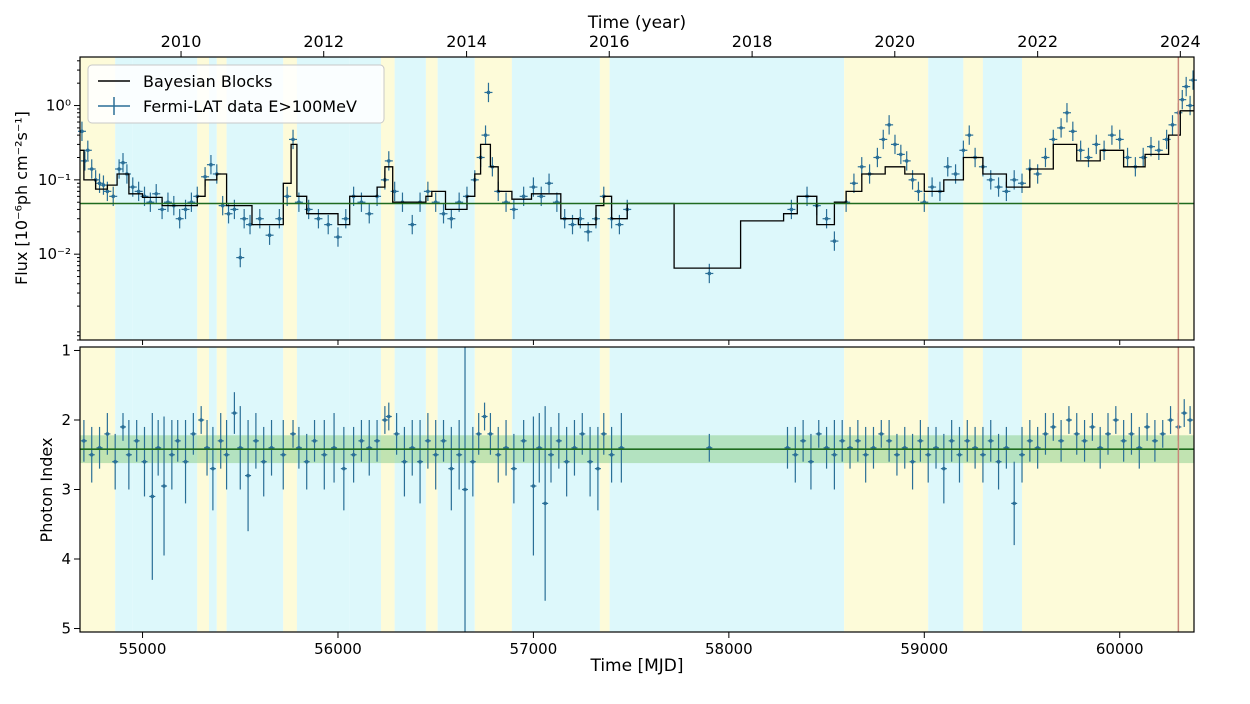 The width and height of the screenshot is (1250, 704). What do you see at coordinates (66, 559) in the screenshot?
I see `index-y-tick-label: 4` at bounding box center [66, 559].